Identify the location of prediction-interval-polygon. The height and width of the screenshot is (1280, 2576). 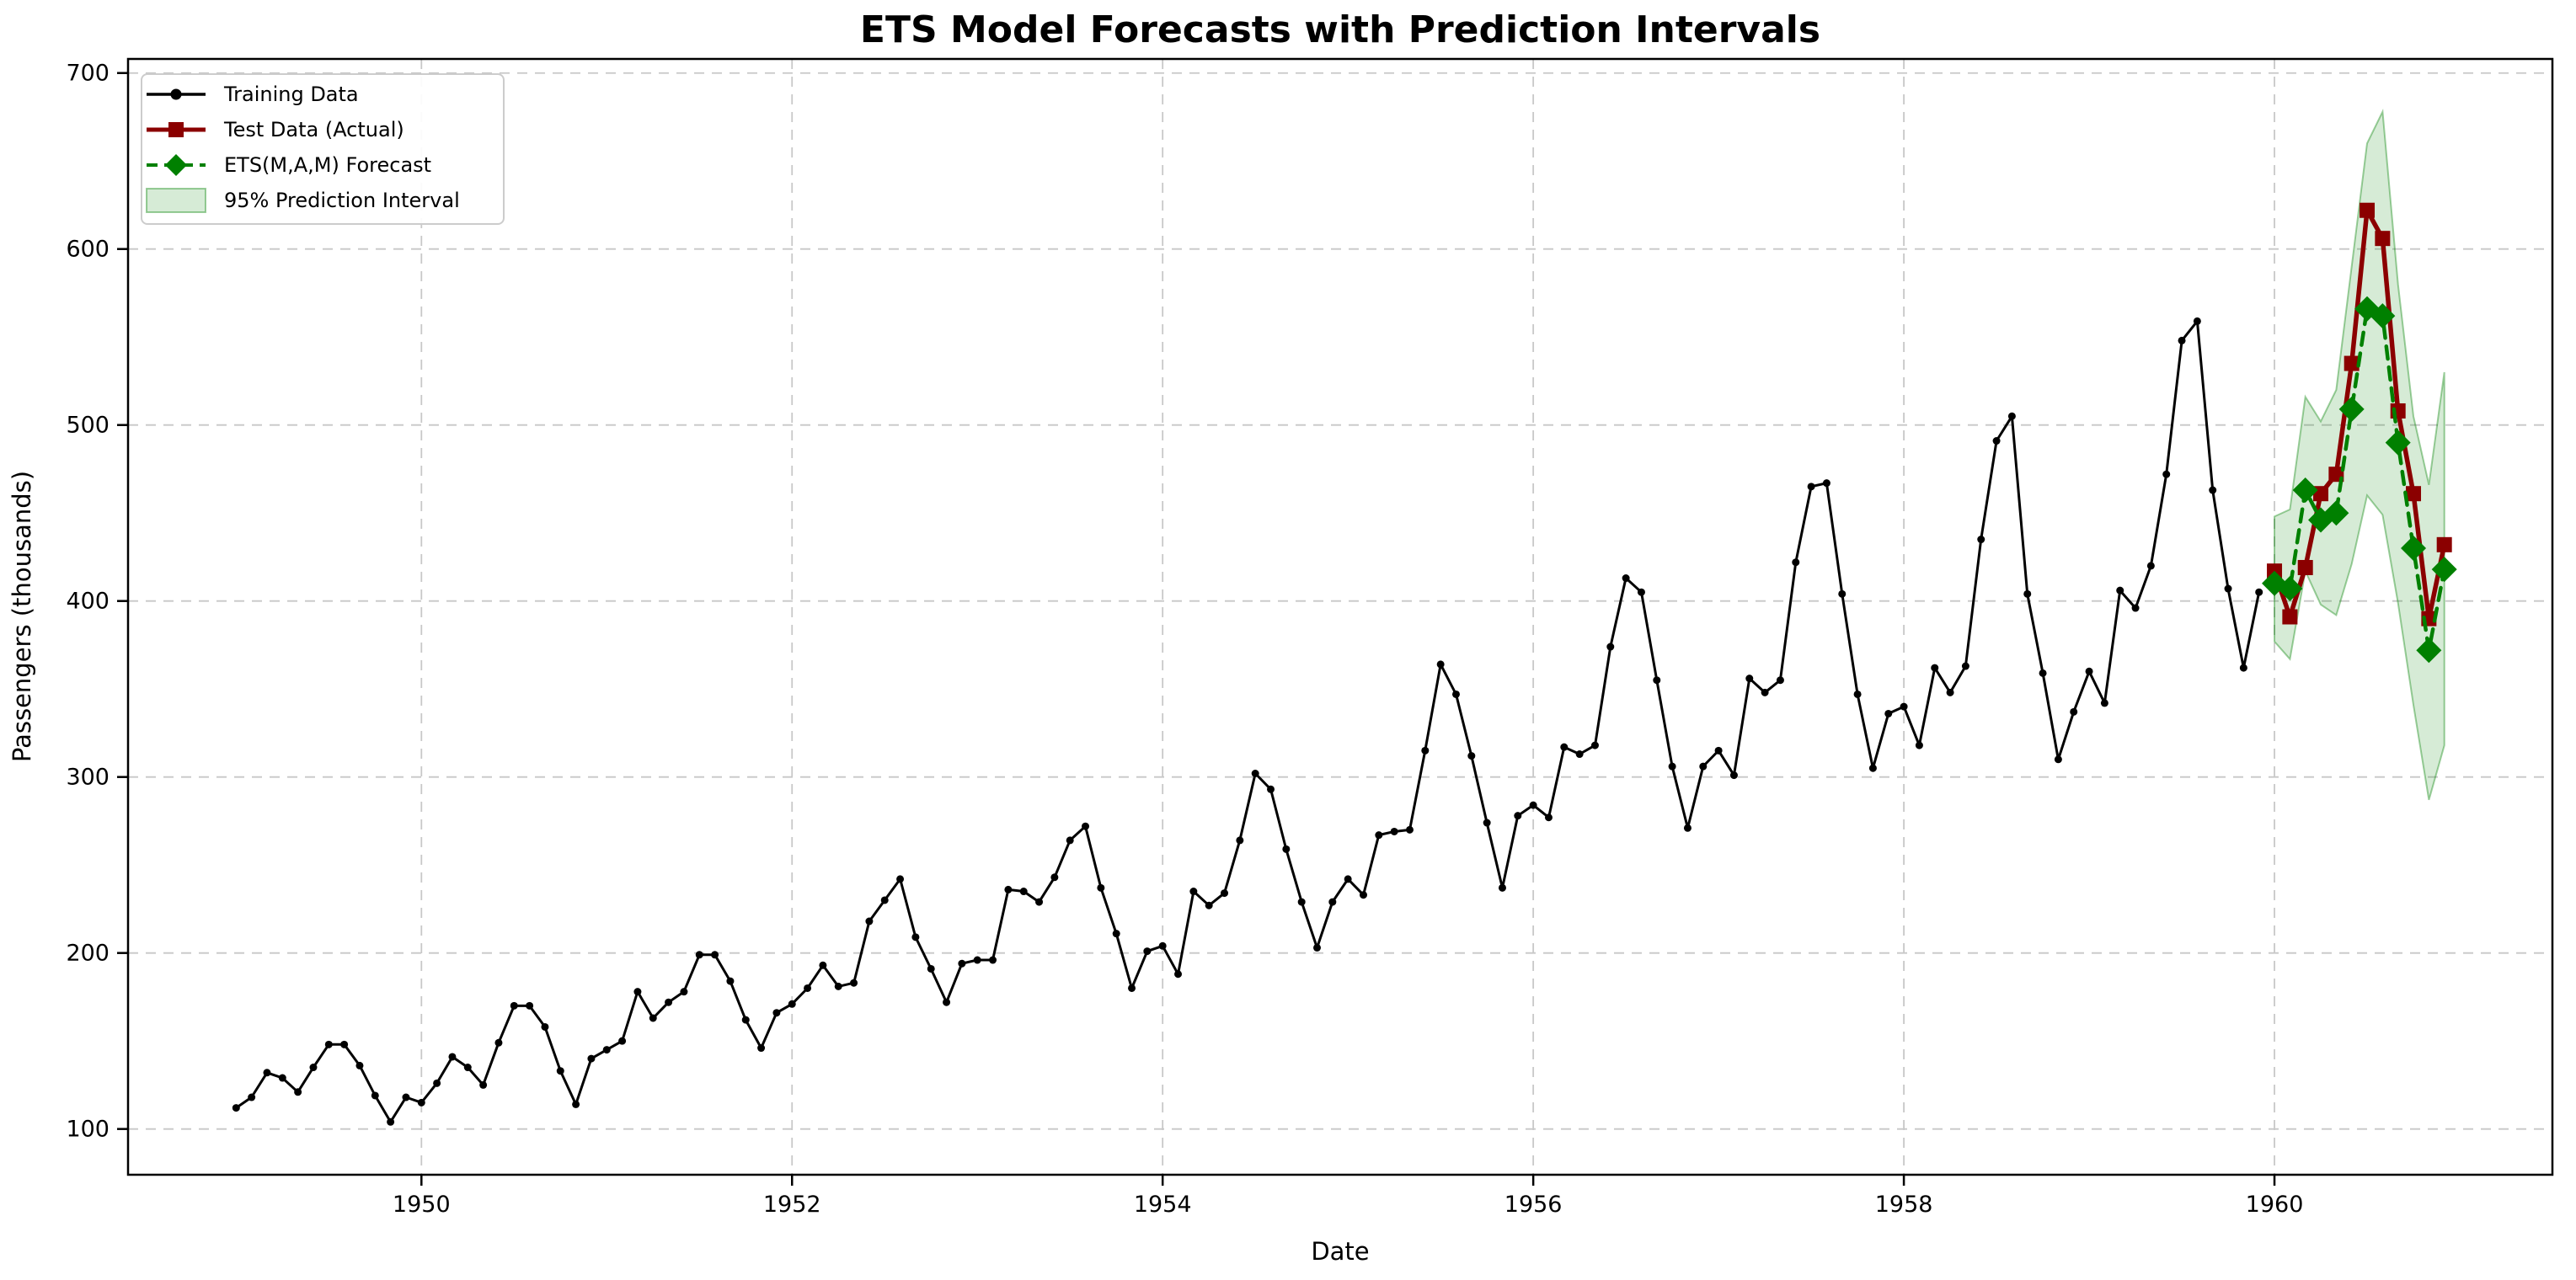
(2359, 455).